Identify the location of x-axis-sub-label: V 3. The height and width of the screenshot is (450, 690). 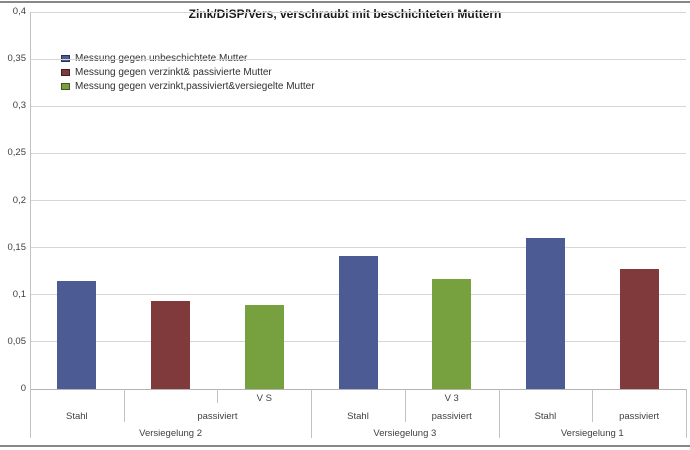
(451, 398).